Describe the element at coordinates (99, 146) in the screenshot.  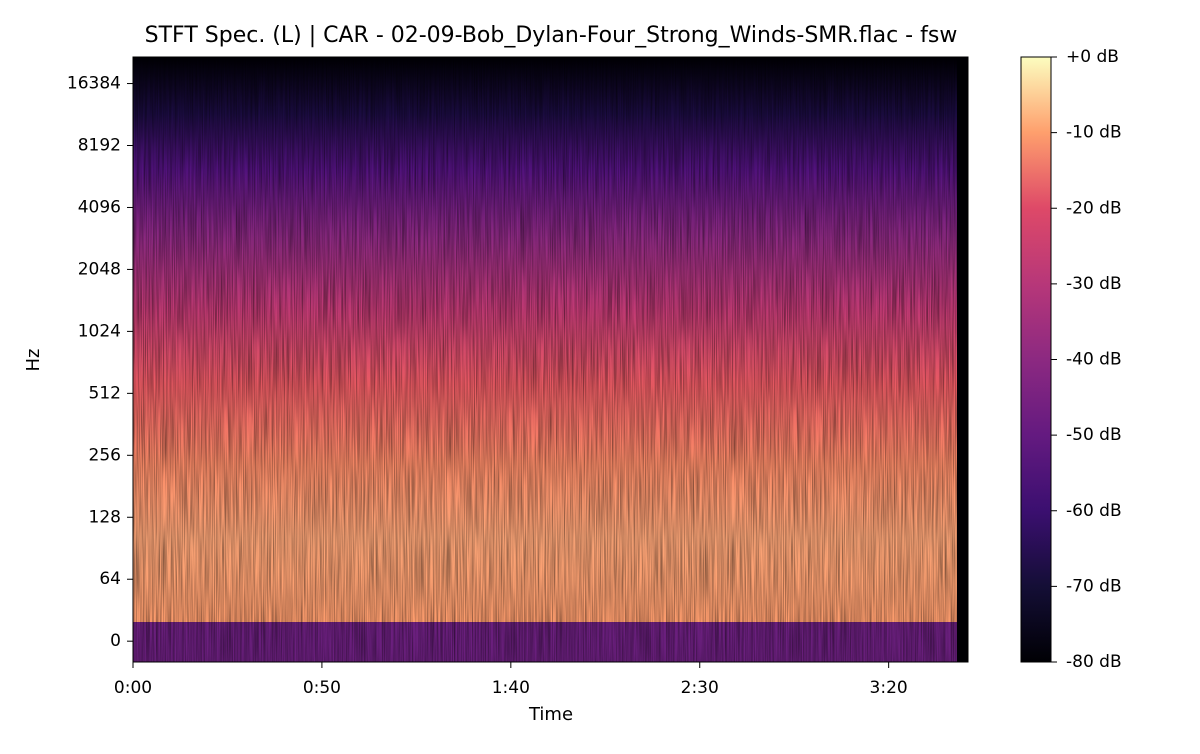
I see `y-tick-label: 8192` at that location.